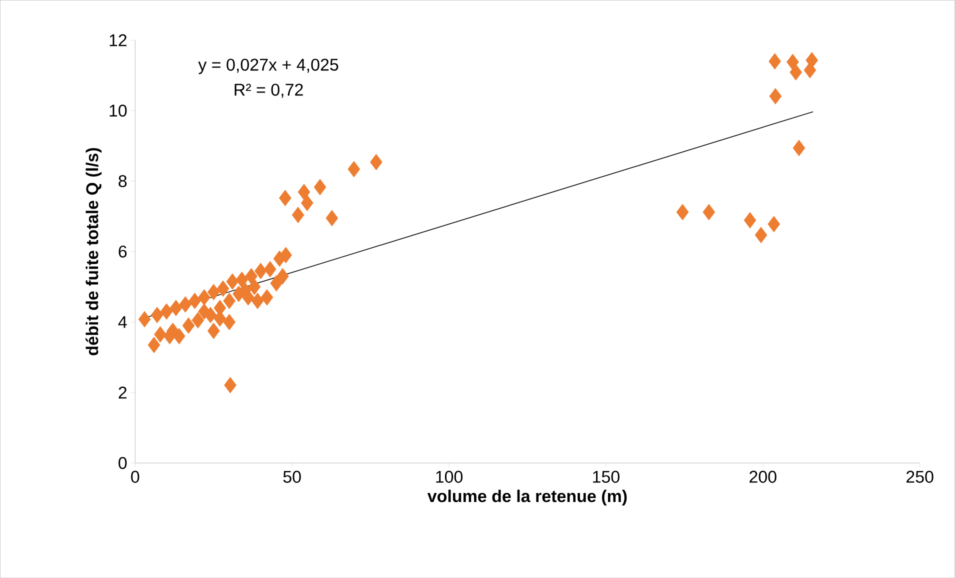  Describe the element at coordinates (527, 498) in the screenshot. I see `x-axis-title: volume de la retenue (m)` at that location.